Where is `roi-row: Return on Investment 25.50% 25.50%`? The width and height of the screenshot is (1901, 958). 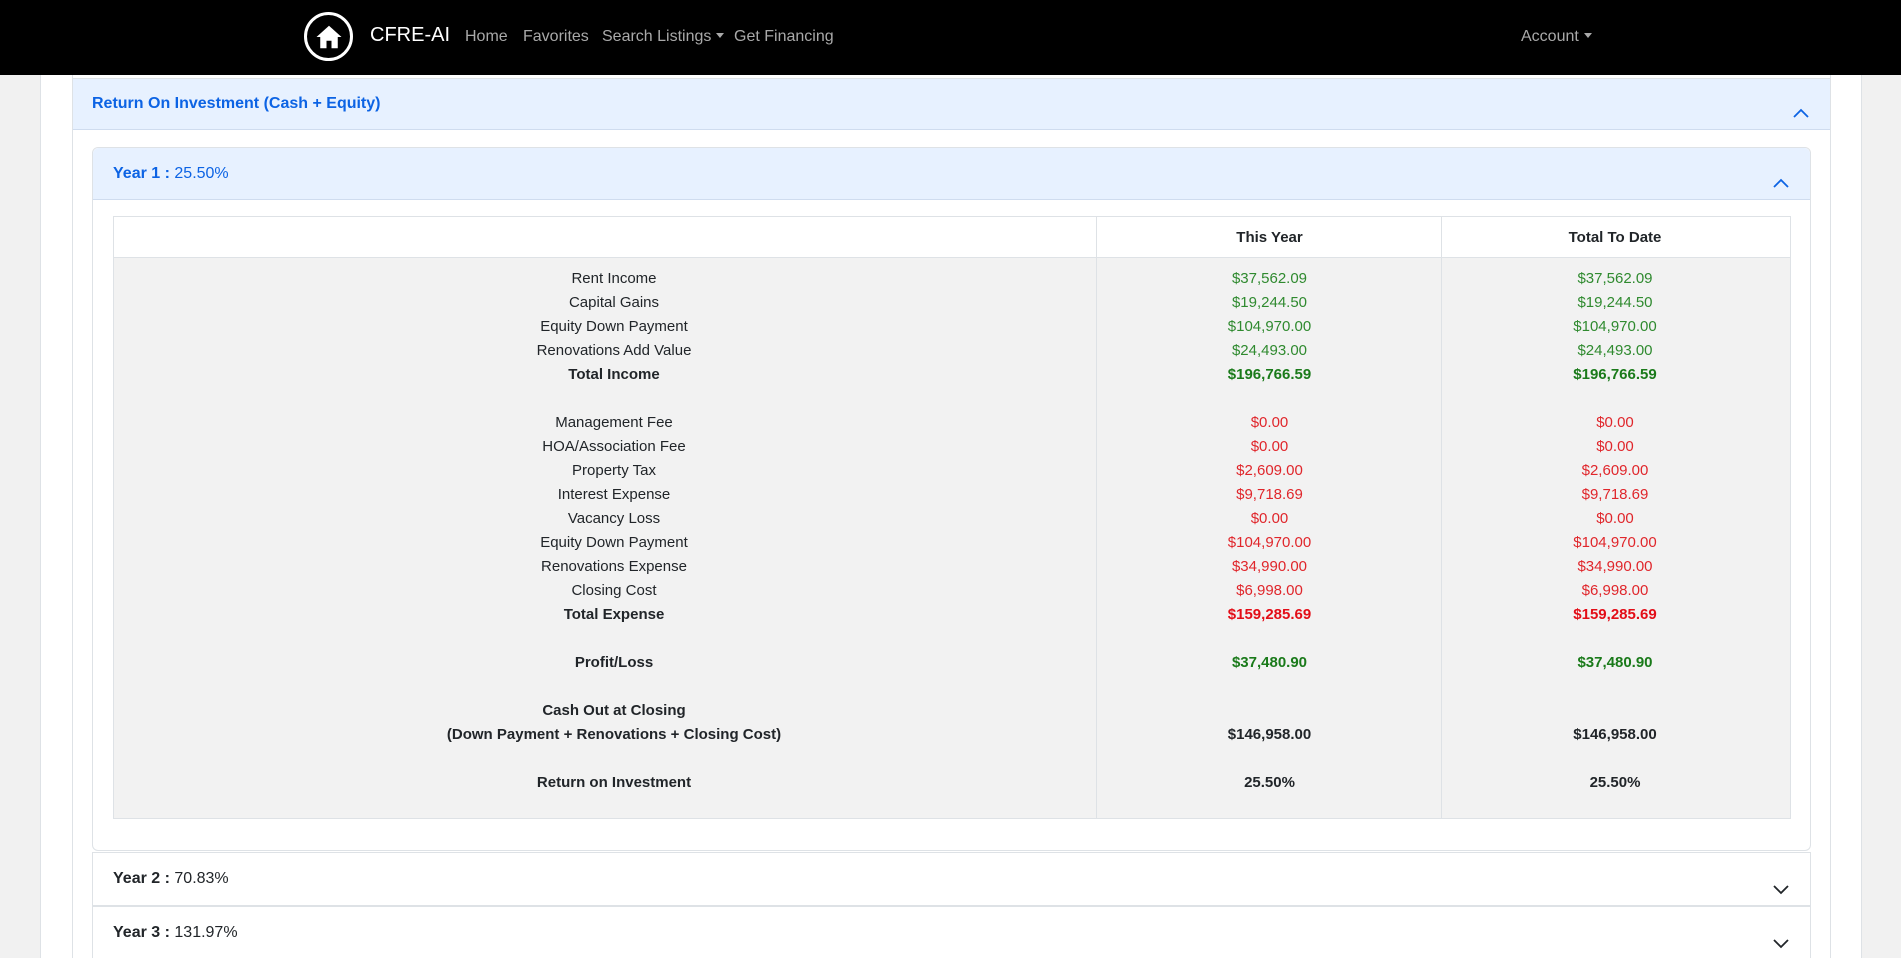 roi-row: Return on Investment 25.50% 25.50% is located at coordinates (952, 783).